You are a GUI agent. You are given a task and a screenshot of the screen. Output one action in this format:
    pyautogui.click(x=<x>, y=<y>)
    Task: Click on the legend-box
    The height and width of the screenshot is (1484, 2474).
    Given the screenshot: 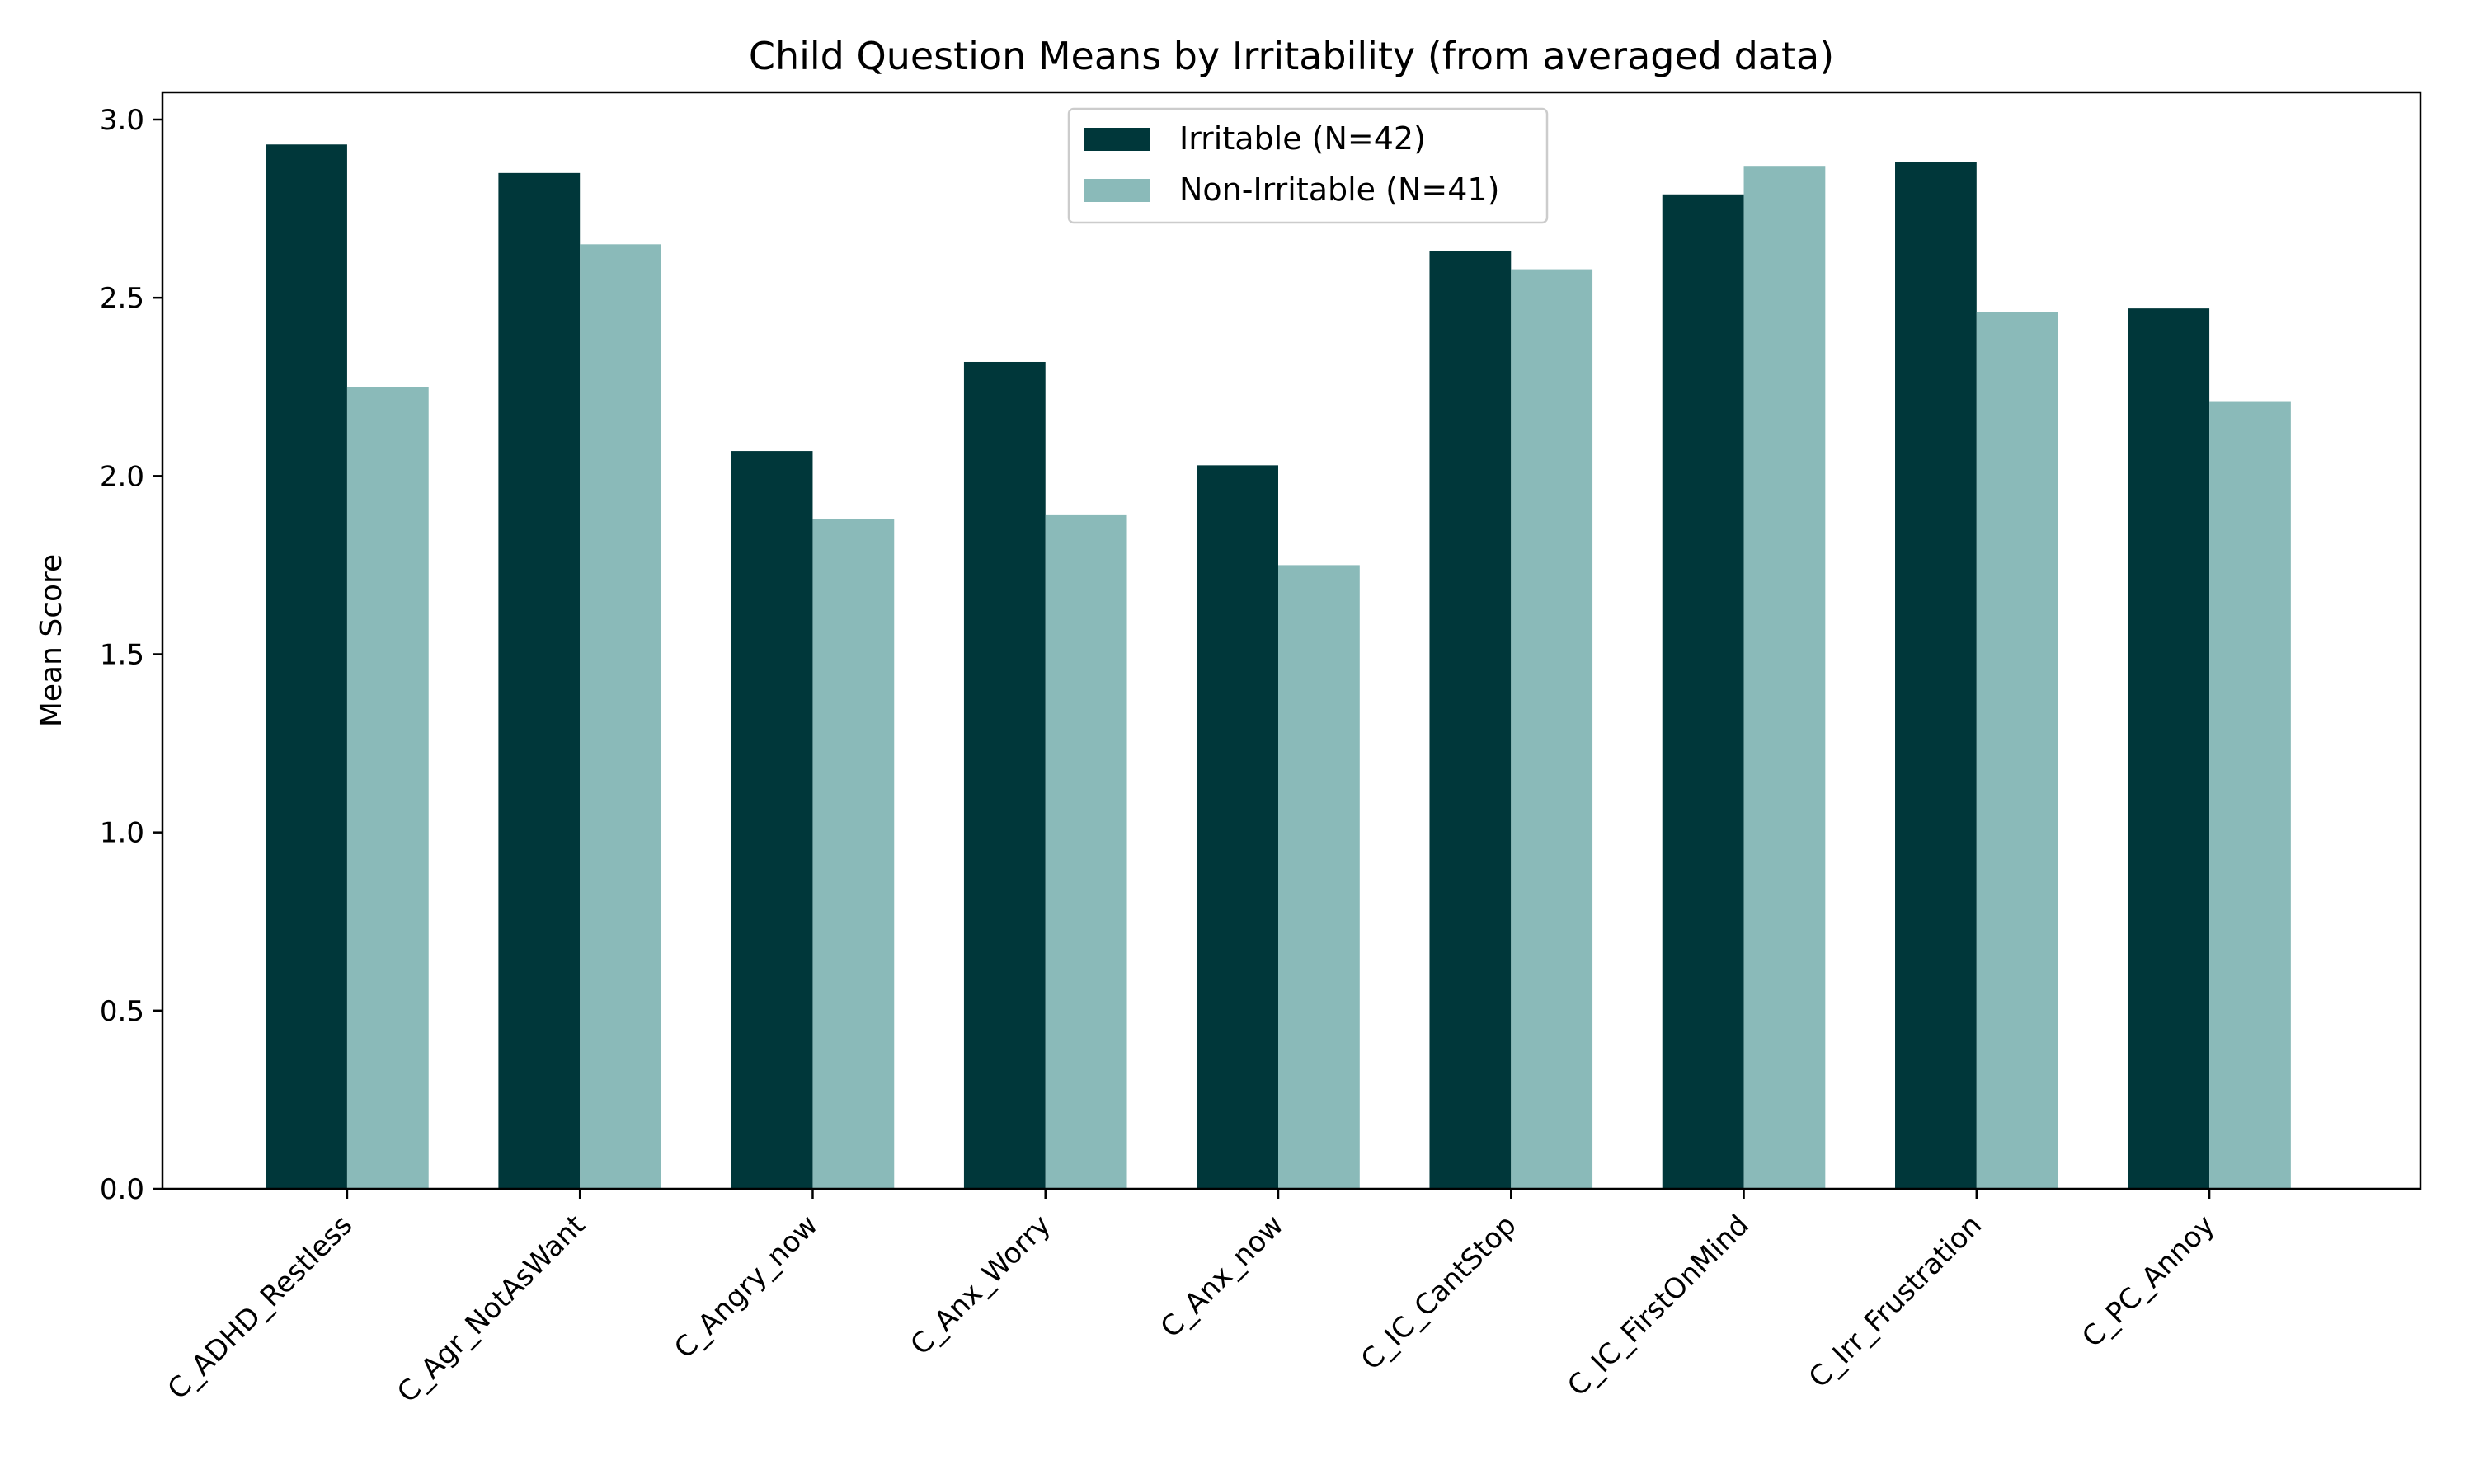 What is the action you would take?
    pyautogui.click(x=1308, y=165)
    